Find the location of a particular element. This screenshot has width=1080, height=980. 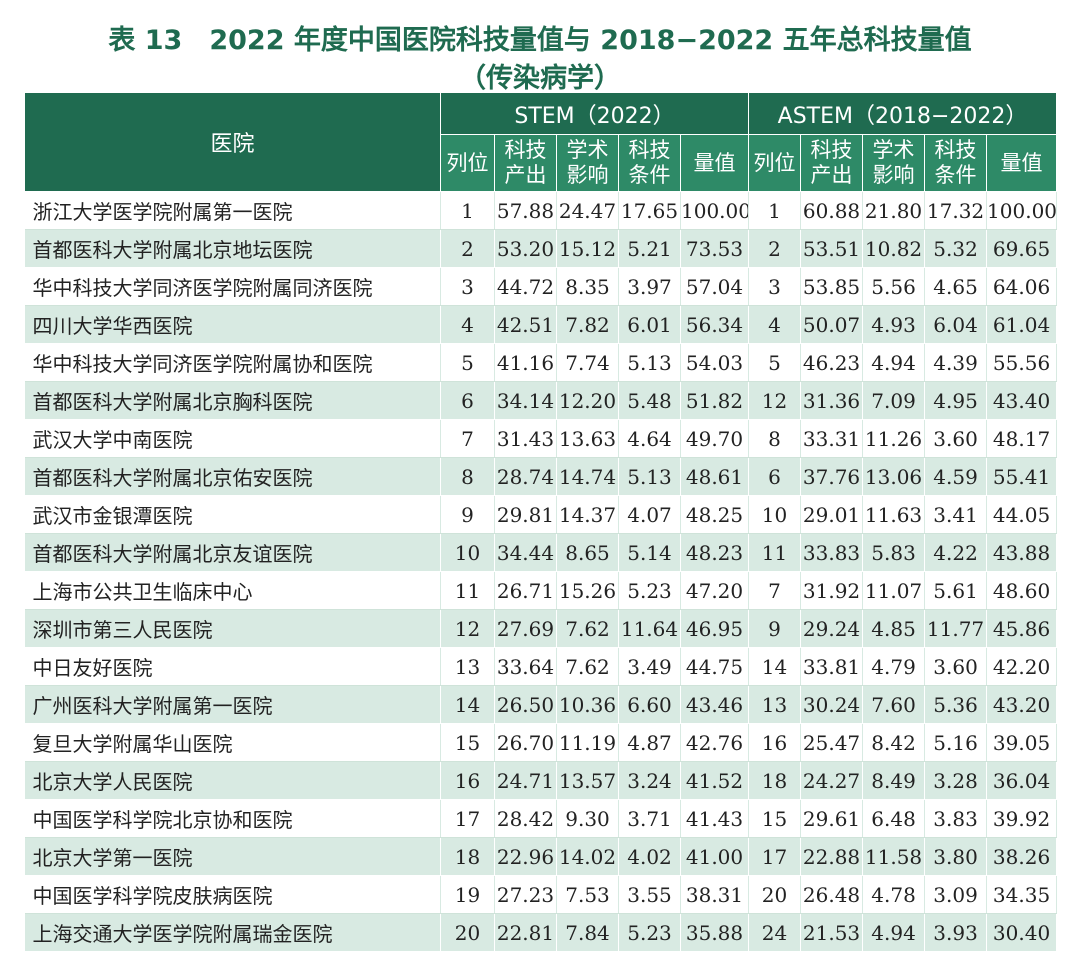

stem-output-cell: 29.81 is located at coordinates (525, 514).